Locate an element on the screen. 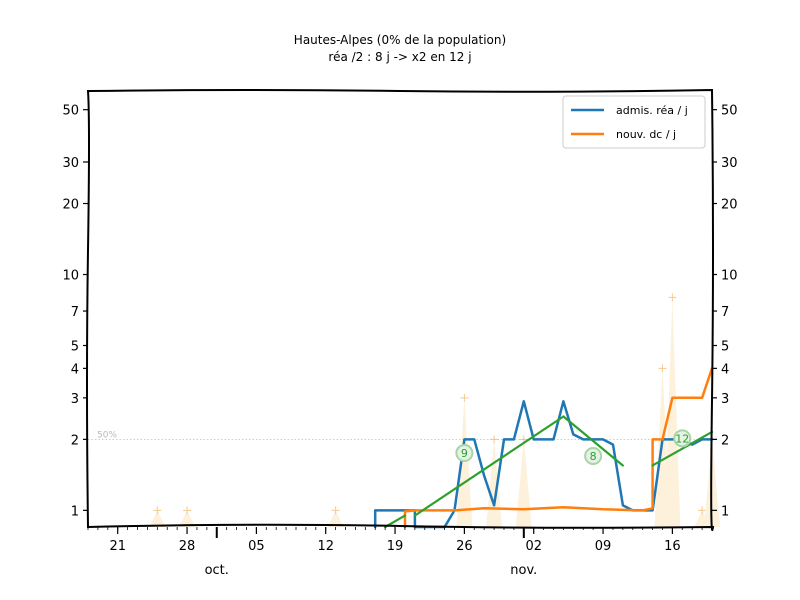 Image resolution: width=800 pixels, height=600 pixels. y-tick-label-right: 3 is located at coordinates (725, 399).